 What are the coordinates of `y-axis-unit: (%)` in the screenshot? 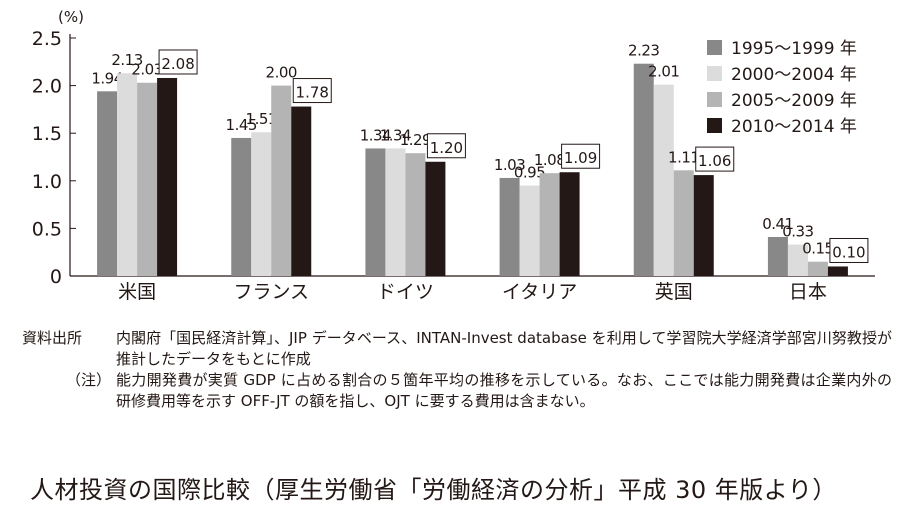 It's located at (71, 17).